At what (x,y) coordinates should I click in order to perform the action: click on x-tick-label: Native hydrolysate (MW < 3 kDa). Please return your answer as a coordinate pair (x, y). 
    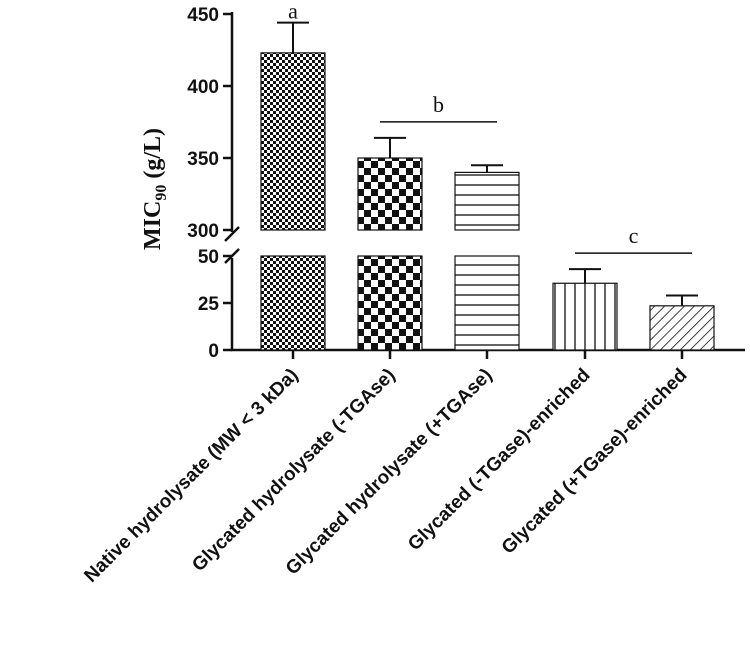
    Looking at the image, I should click on (191, 476).